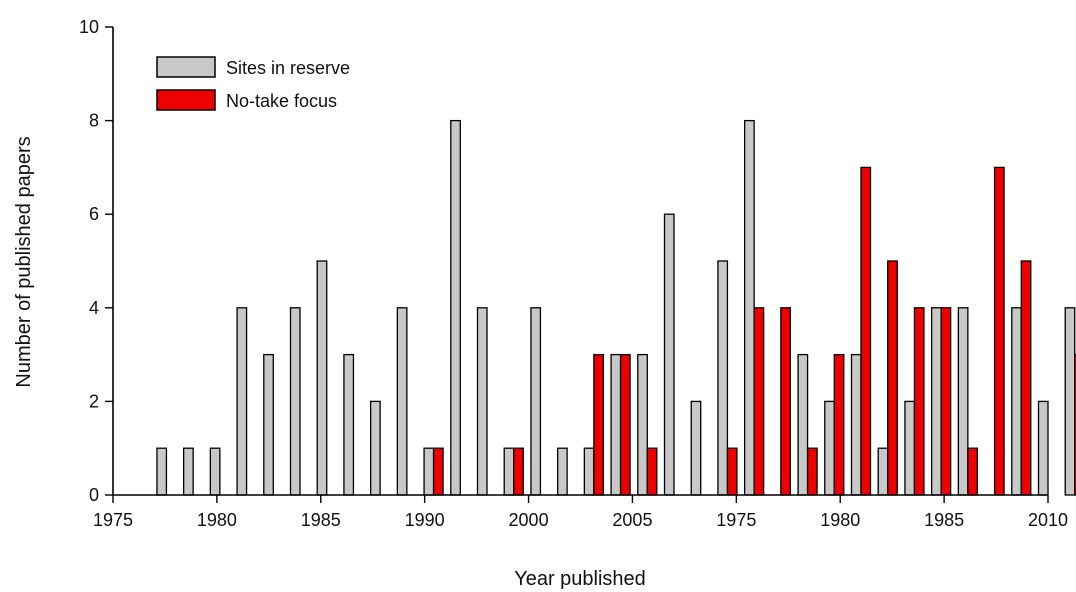 The image size is (1076, 592). I want to click on bar-sites-in-reserve-1989, so click(482, 401).